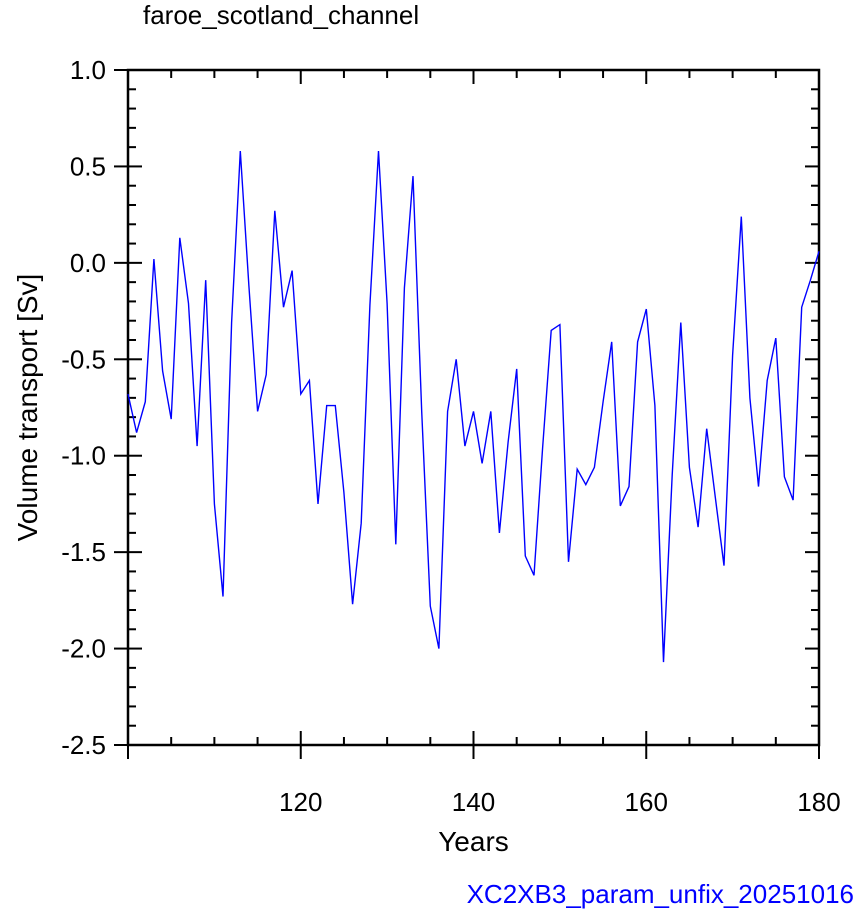  Describe the element at coordinates (660, 894) in the screenshot. I see `run-id-label: XC2XB3_param_unfix_20251016` at that location.